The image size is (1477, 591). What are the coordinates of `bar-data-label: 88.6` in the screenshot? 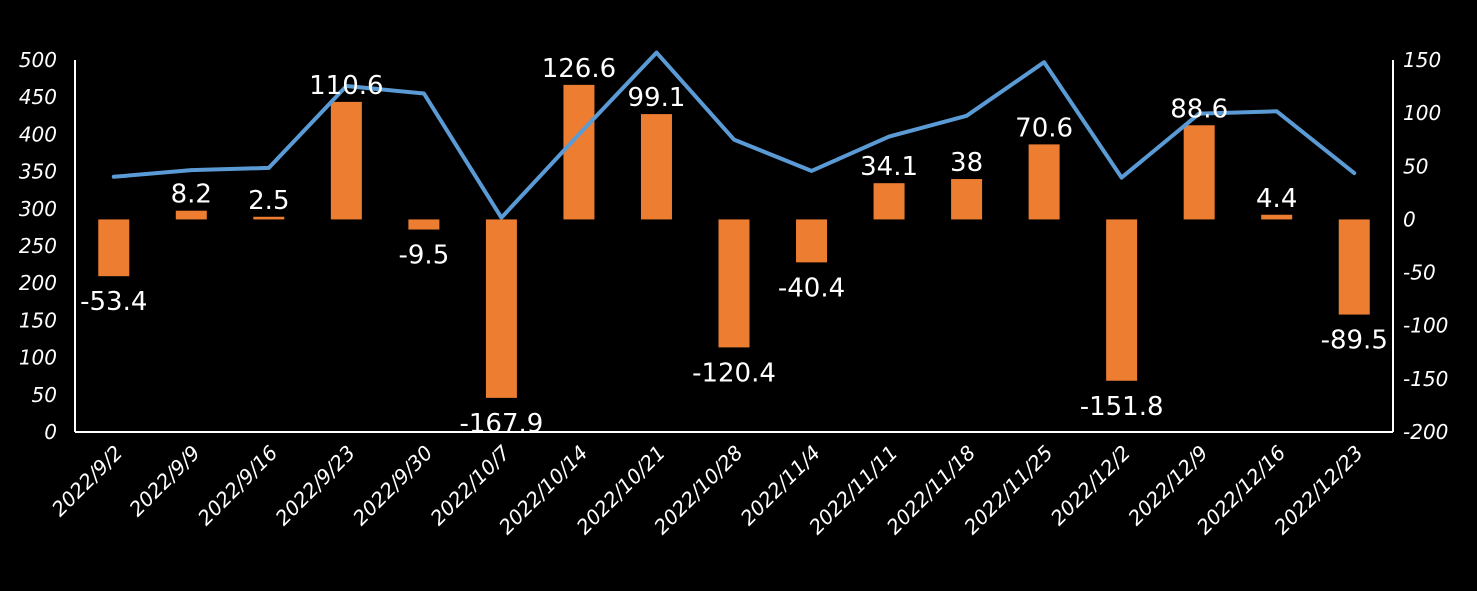 It's located at (1199, 109).